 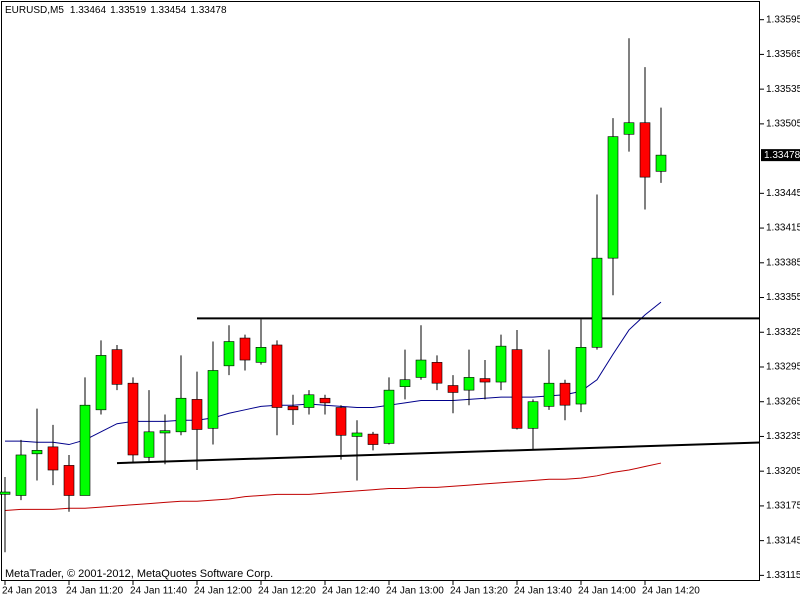 I want to click on y-tick-label: 1.33445, so click(x=783, y=193).